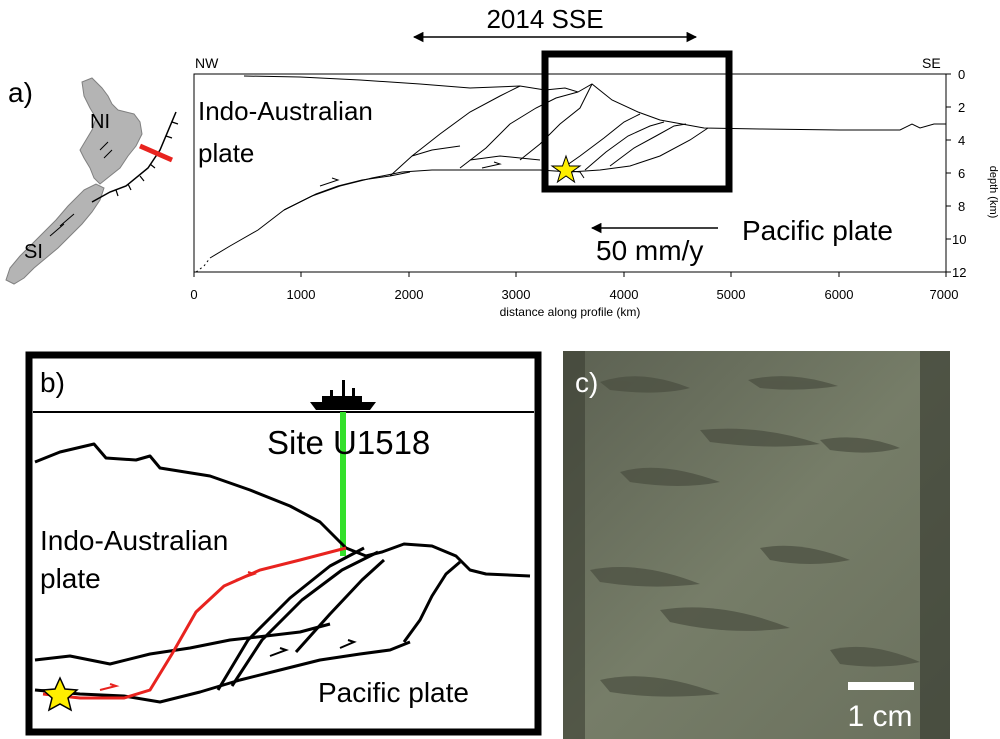  What do you see at coordinates (70, 578) in the screenshot?
I see `indo-australian-label-b2: plate` at bounding box center [70, 578].